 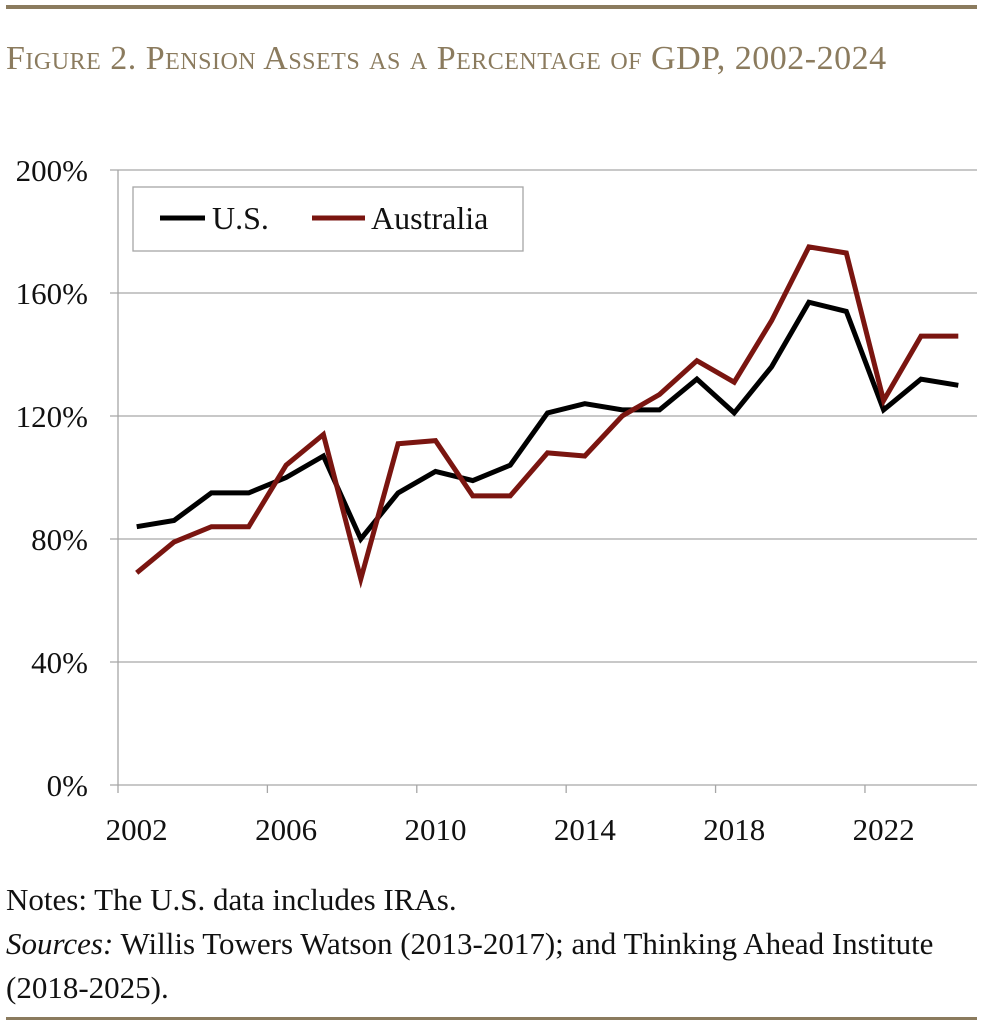 I want to click on legend-label: U.S., so click(x=240, y=218).